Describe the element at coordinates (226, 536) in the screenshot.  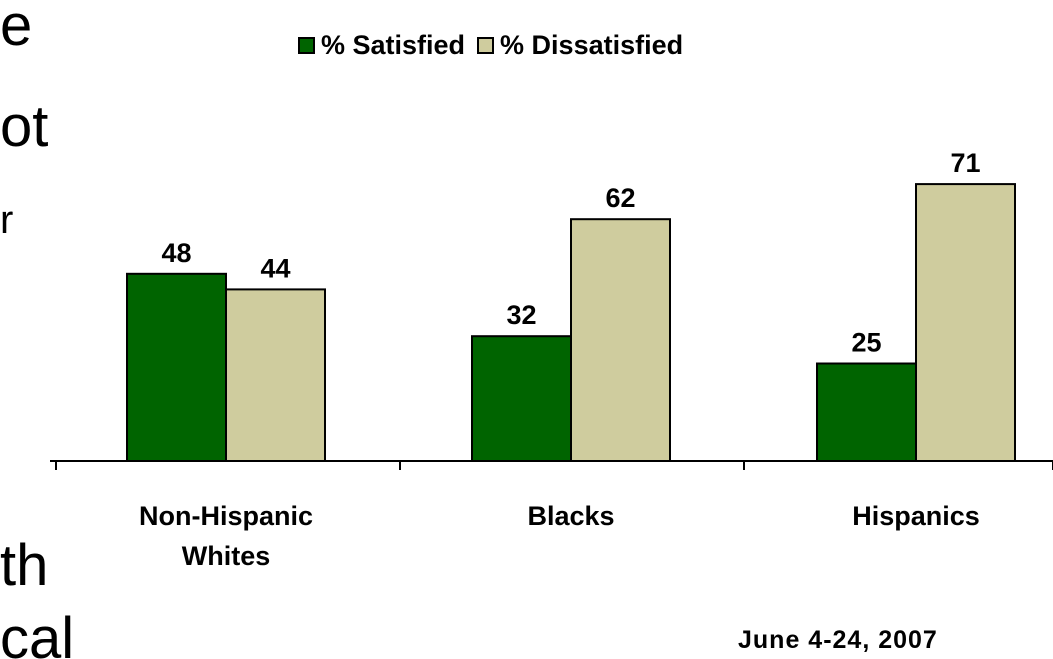
I see `x-tick-label: Non-Hispanic Whites` at that location.